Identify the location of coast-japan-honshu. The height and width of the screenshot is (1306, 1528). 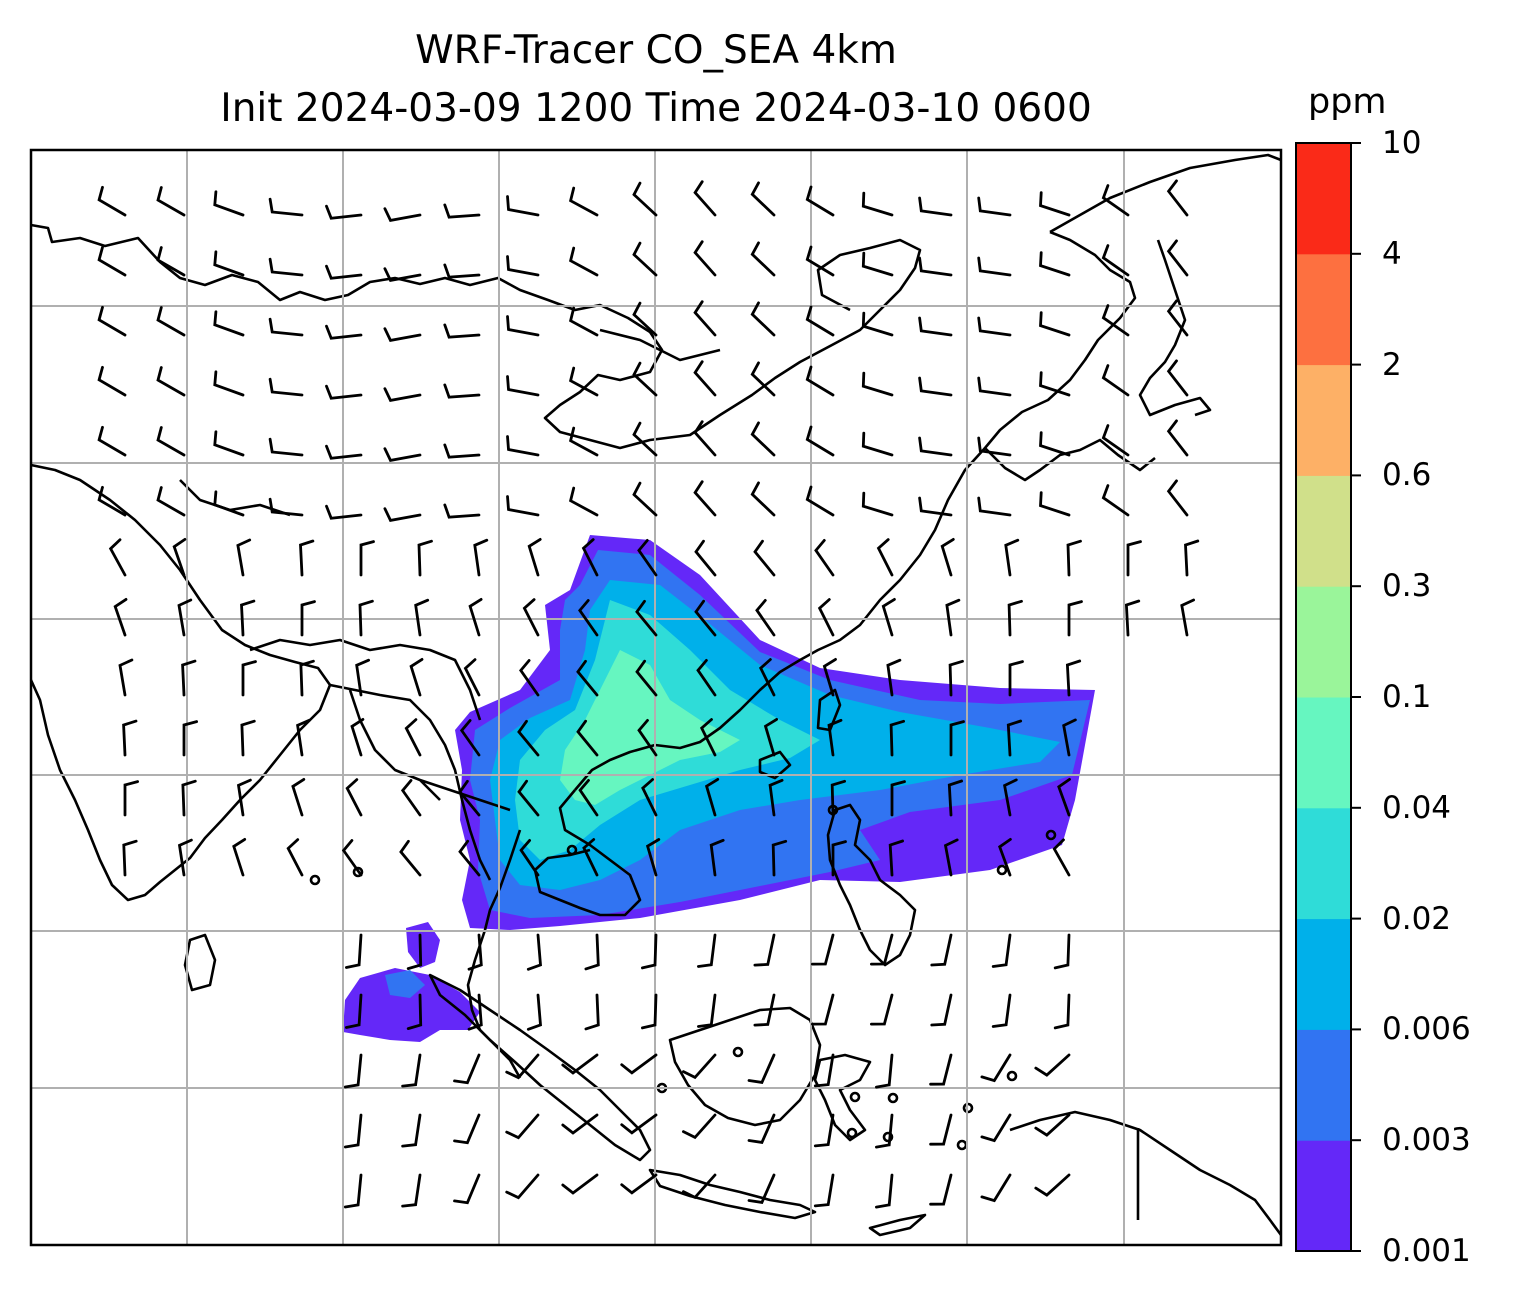
(1175, 328).